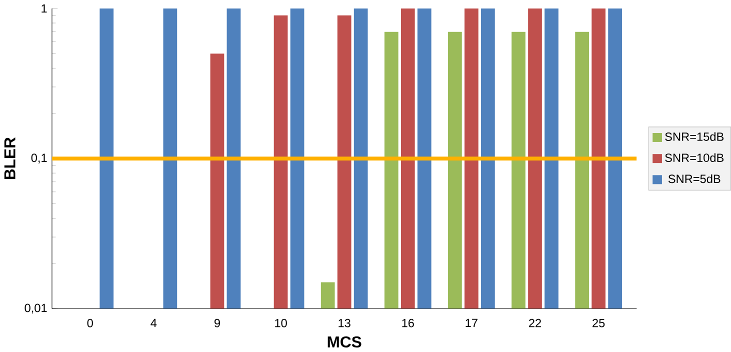  I want to click on x-tick-label: 4, so click(153, 323).